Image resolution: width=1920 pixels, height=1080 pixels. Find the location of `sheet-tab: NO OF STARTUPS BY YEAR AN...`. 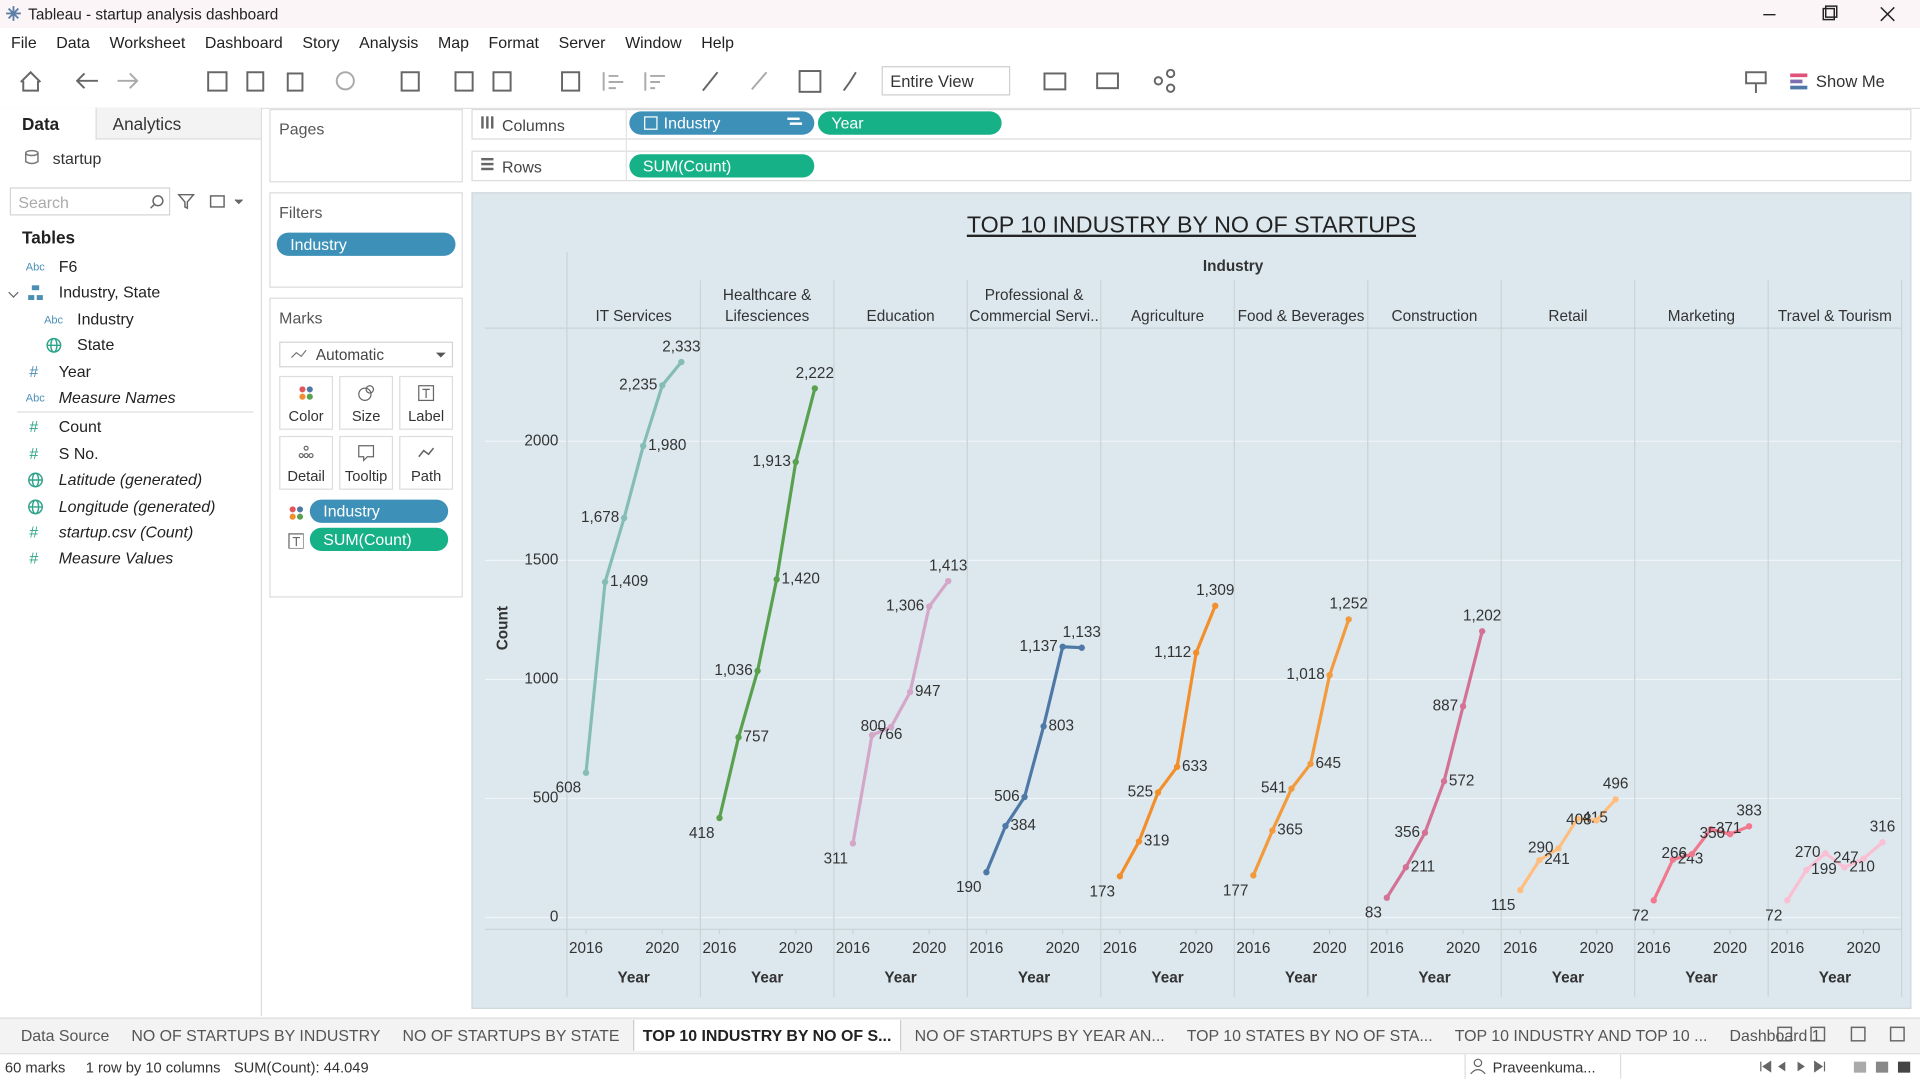

sheet-tab: NO OF STARTUPS BY YEAR AN... is located at coordinates (1039, 1035).